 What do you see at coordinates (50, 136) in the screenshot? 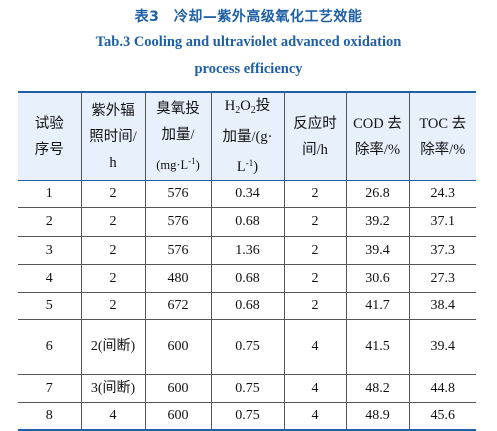
I see `header-test-number: 试验 序号` at bounding box center [50, 136].